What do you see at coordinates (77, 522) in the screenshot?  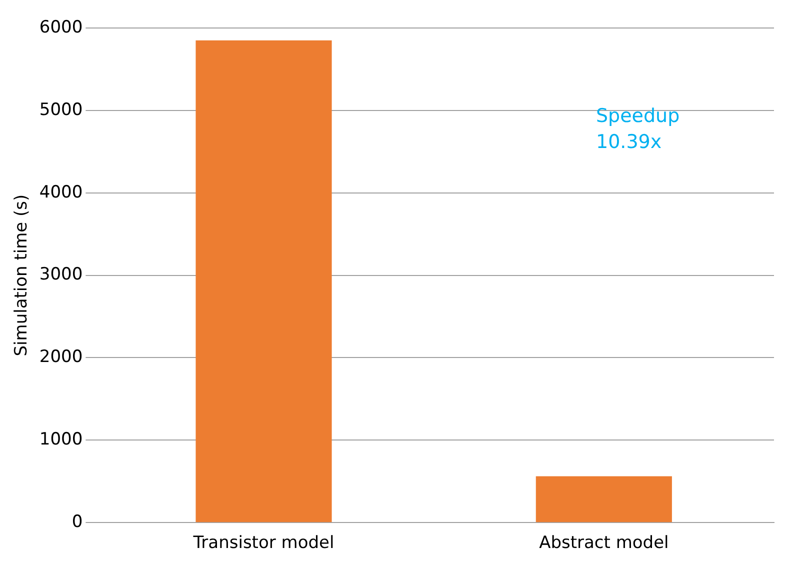 I see `y-tick-label: 0` at bounding box center [77, 522].